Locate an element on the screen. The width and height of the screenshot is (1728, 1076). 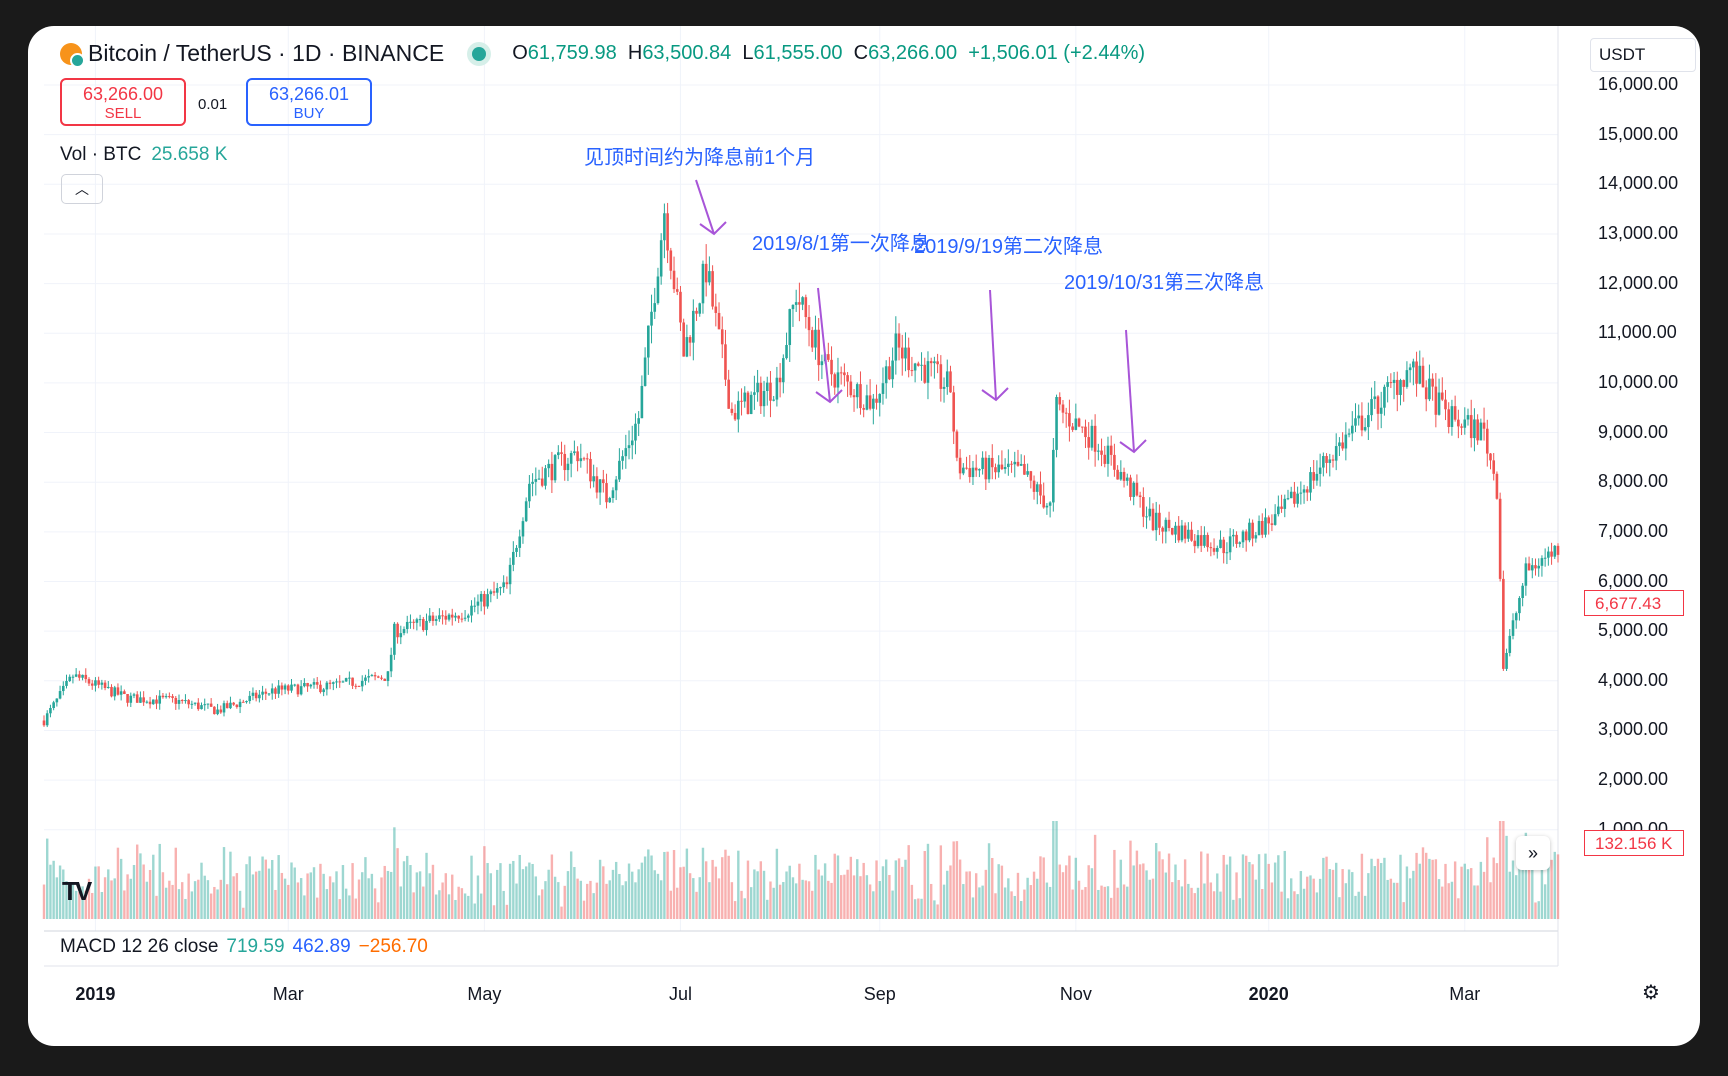
spread-value: 0.01 is located at coordinates (213, 104).